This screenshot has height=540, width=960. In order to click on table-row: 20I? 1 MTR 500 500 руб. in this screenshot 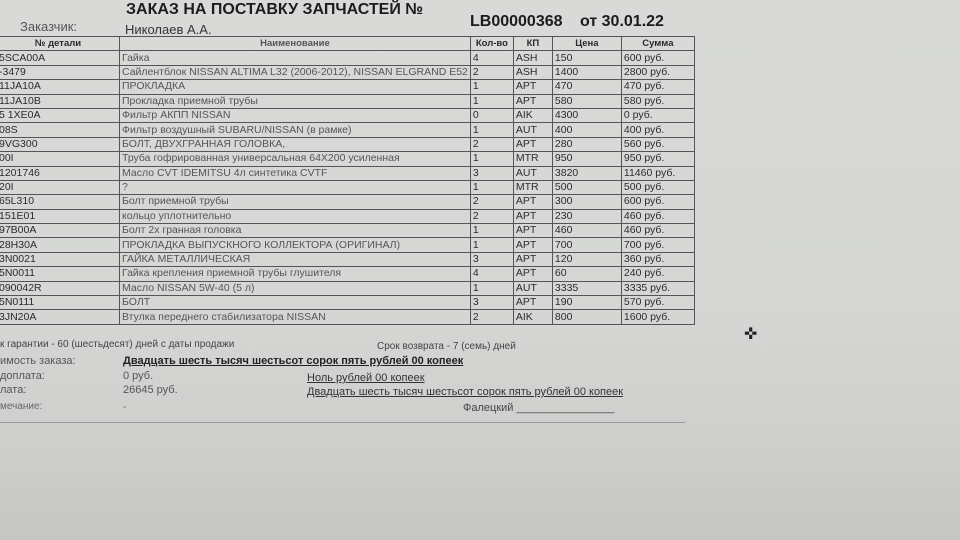, I will do `click(347, 187)`.